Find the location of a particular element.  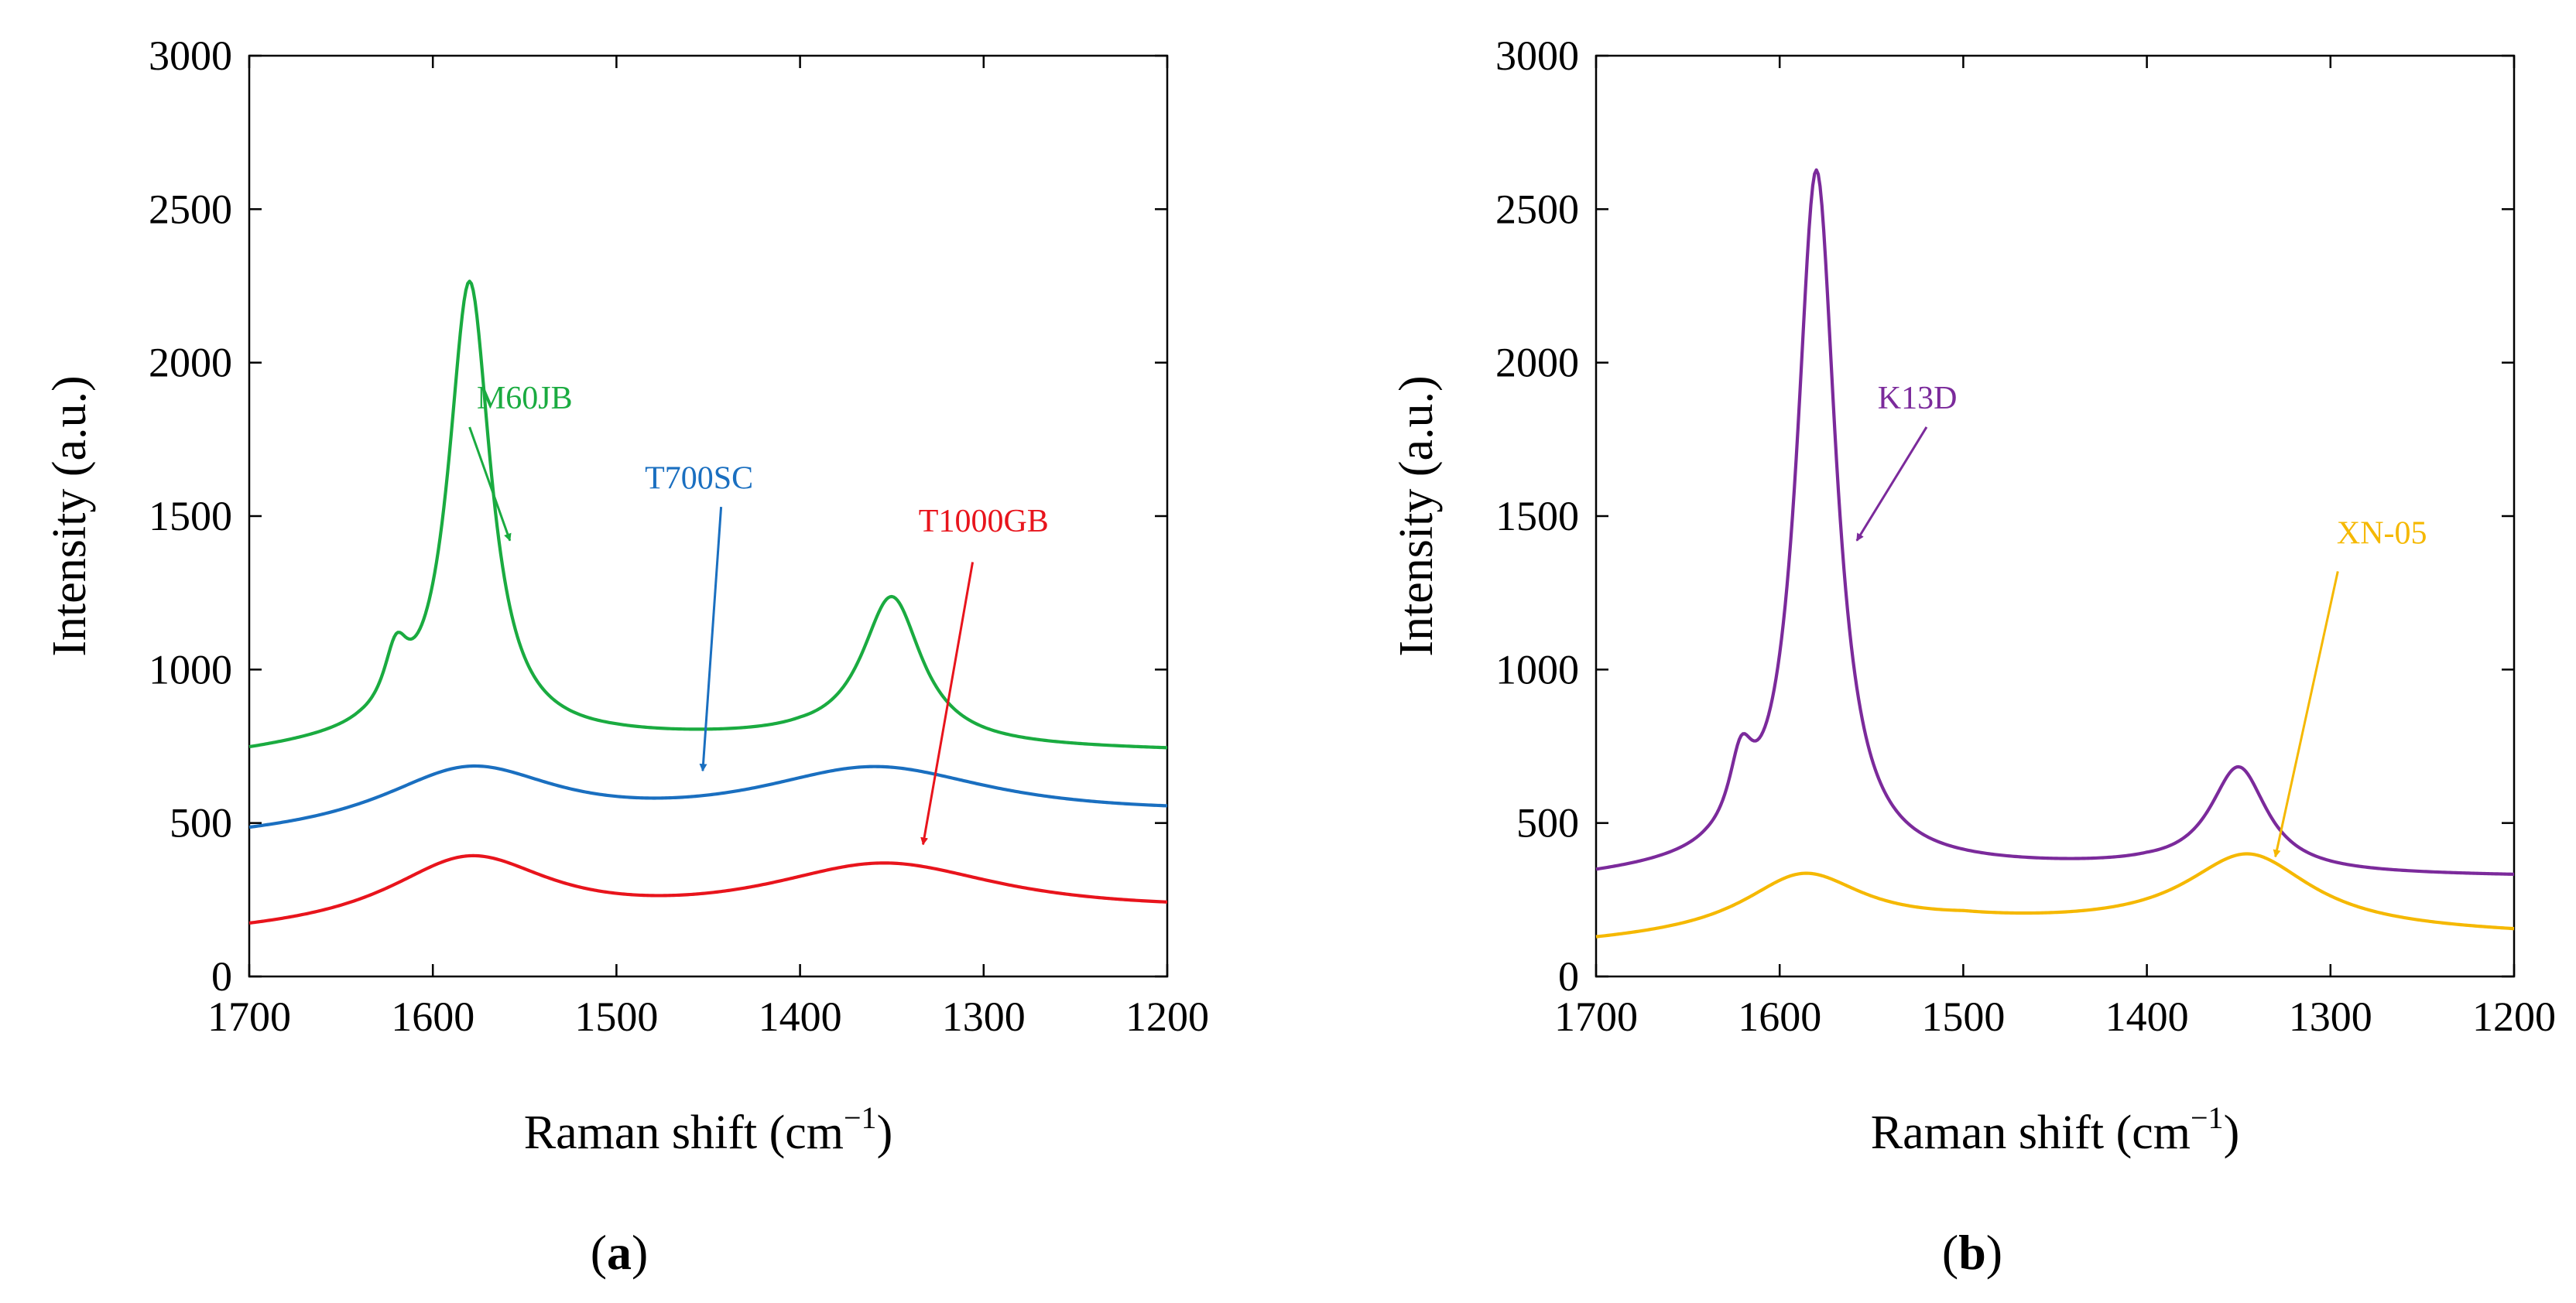

series-label-t1000gb: T1000GB is located at coordinates (984, 521).